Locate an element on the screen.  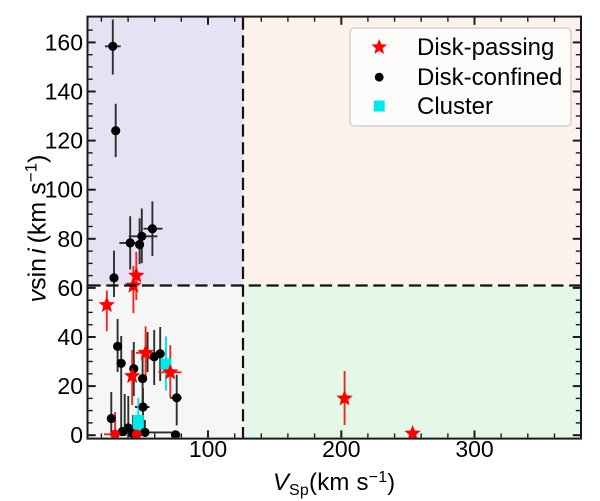
svg-text: 20 is located at coordinates (70, 386).